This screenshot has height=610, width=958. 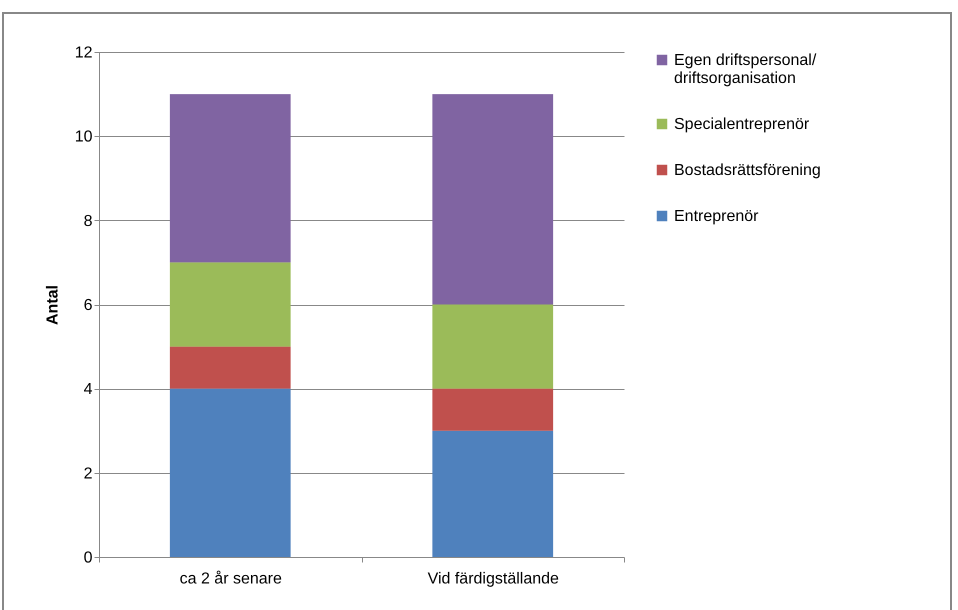 I want to click on y-tick-label: 0, so click(x=88, y=558).